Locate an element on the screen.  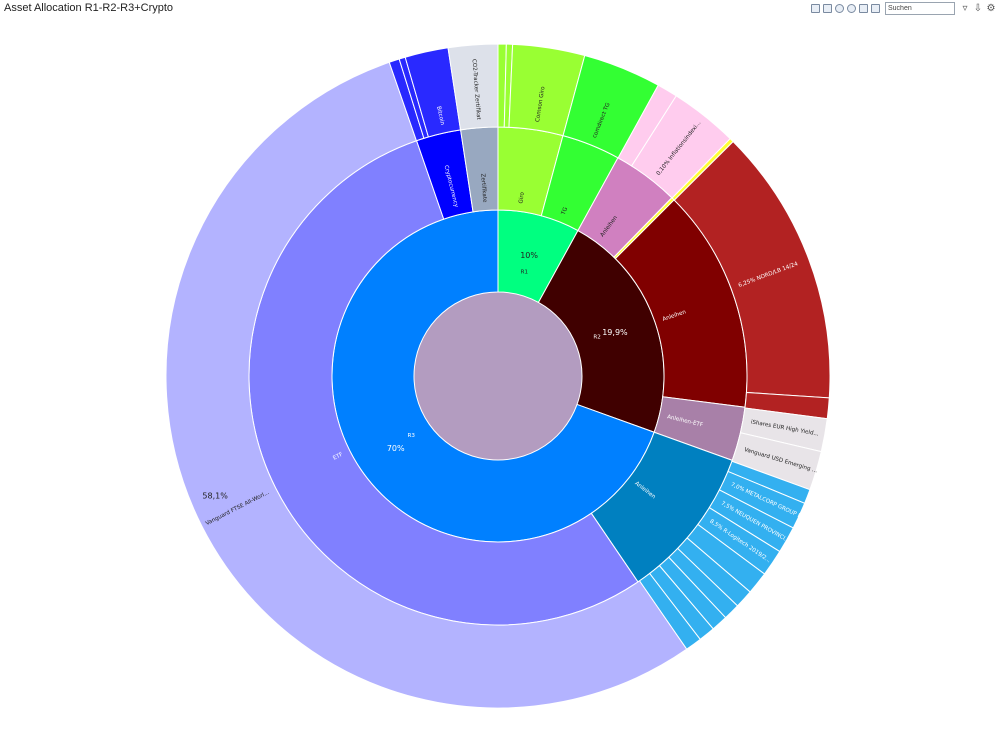
segment-label: CO2-Tracker Zertifikat is located at coordinates (476, 90).